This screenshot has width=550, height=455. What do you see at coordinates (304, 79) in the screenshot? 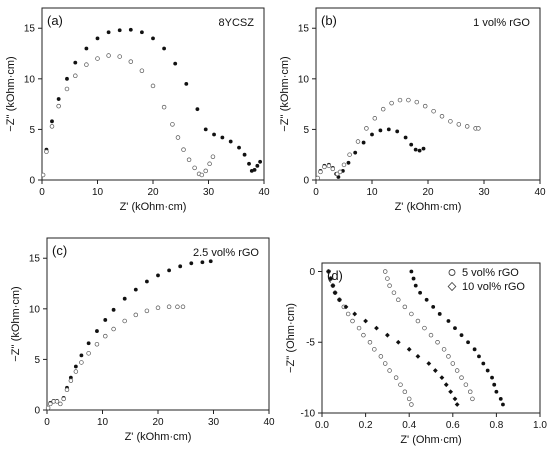
I see `y-tick-label: 10` at bounding box center [304, 79].